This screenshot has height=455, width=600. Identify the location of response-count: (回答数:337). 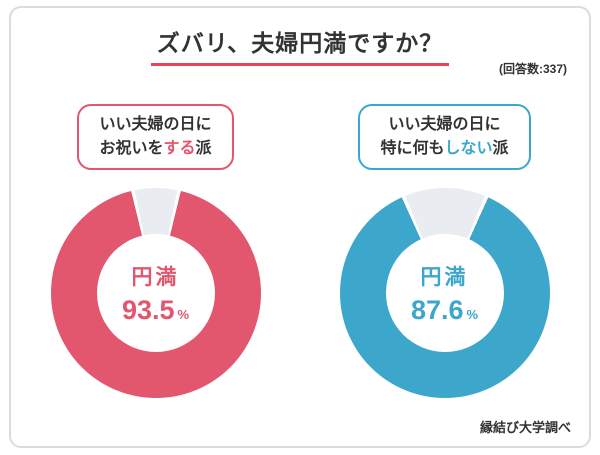
(532, 69).